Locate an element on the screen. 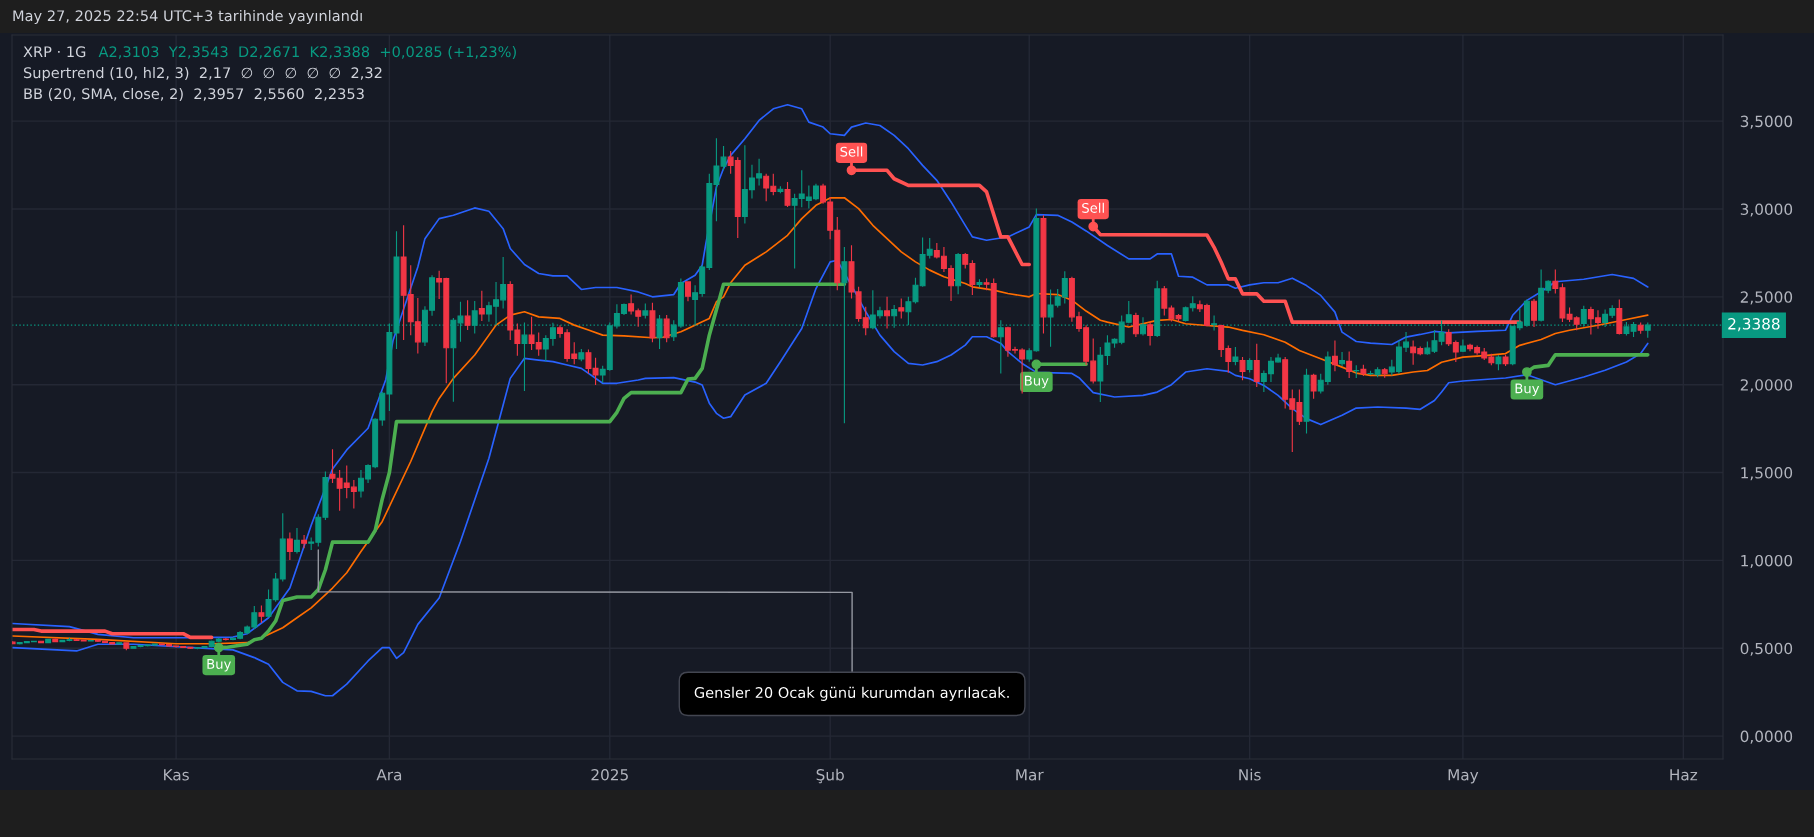 This screenshot has height=837, width=1814. y-tick-label: 1,0000 is located at coordinates (1767, 561).